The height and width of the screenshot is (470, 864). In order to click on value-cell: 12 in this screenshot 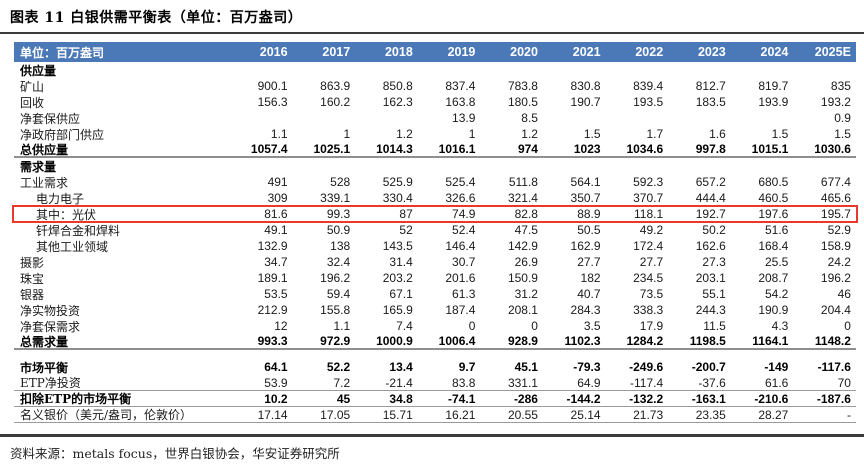, I will do `click(281, 326)`.